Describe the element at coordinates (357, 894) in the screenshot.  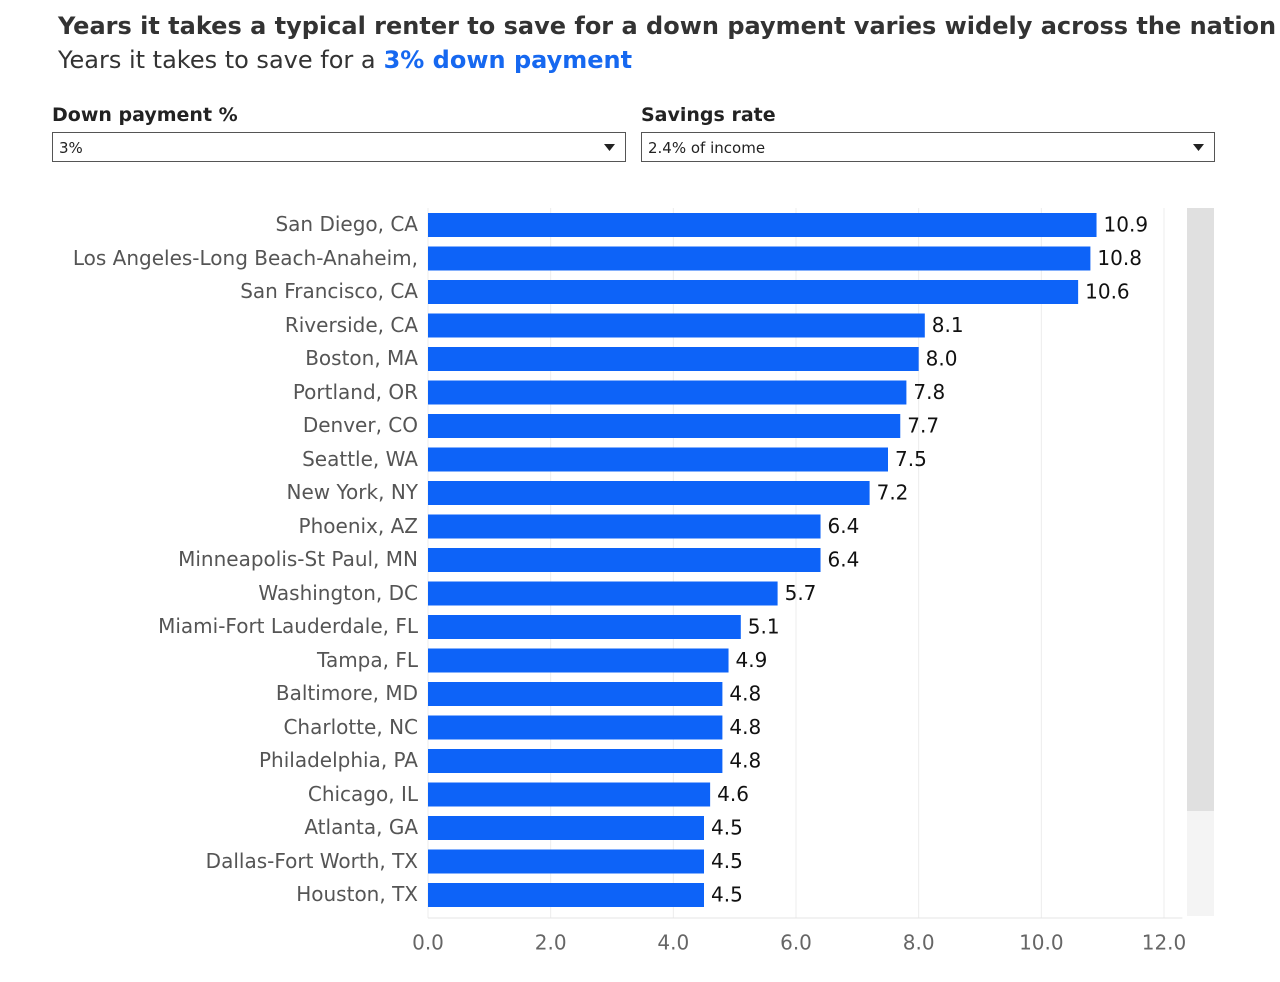
I see `y-tick-label: Houston, TX` at that location.